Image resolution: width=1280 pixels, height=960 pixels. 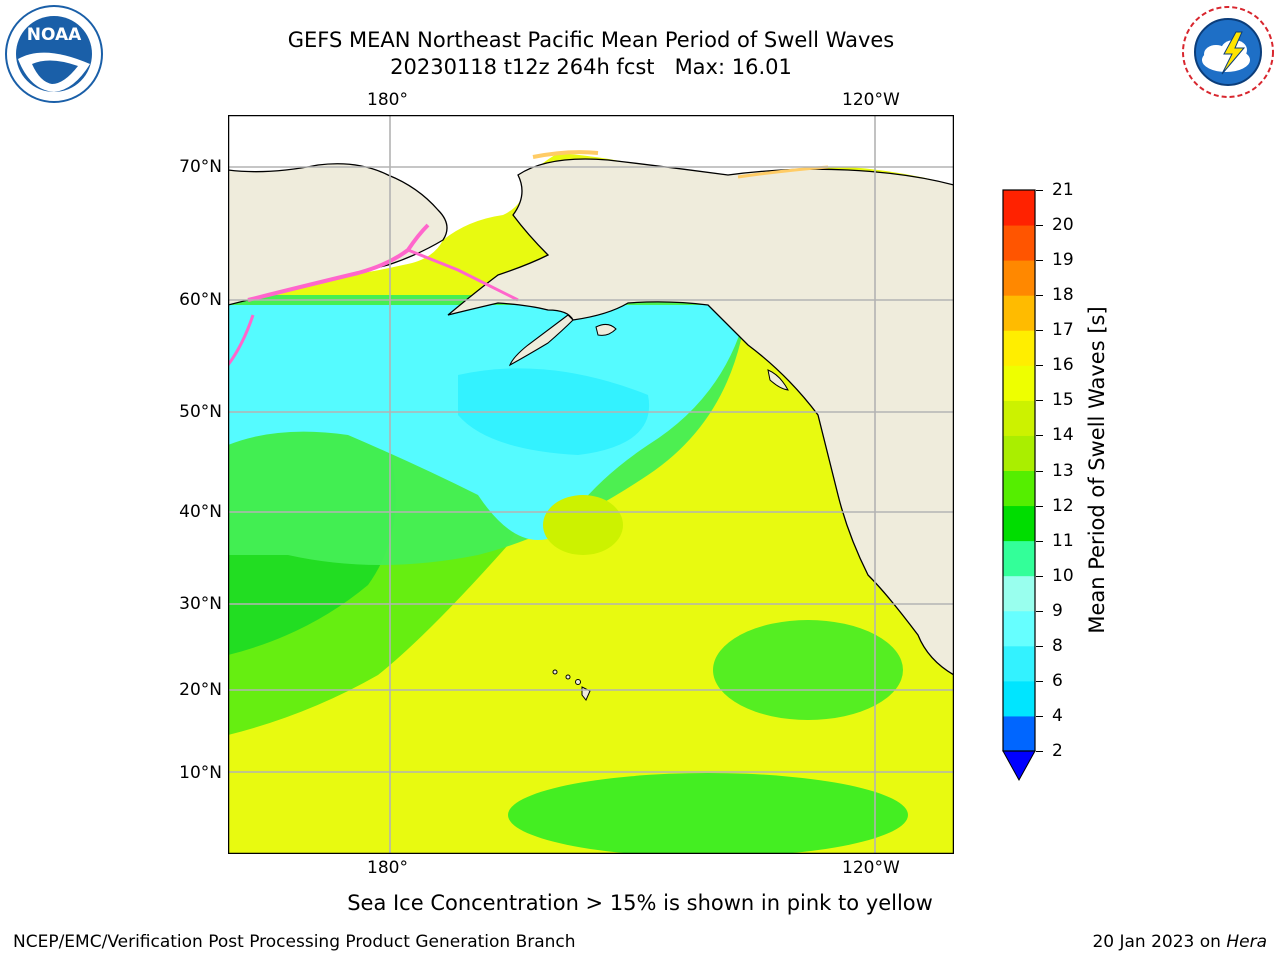 I want to click on colorbar-tick-label: 9, so click(x=1057, y=610).